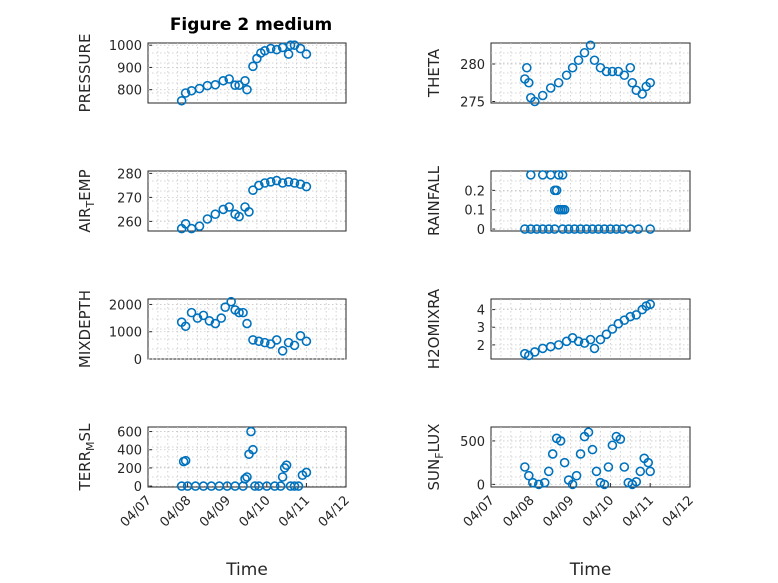 The height and width of the screenshot is (583, 778). I want to click on y-axis-label: PRESSURE, so click(85, 73).